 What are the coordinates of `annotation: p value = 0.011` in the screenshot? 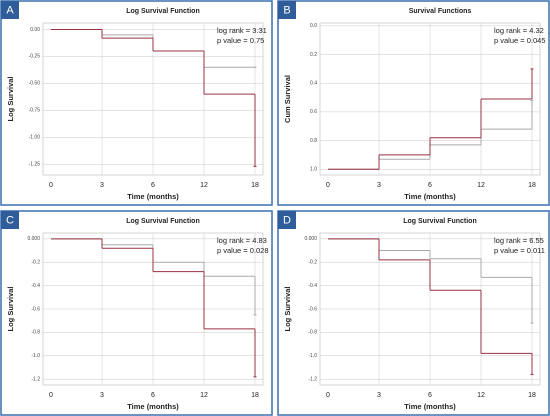 It's located at (519, 250).